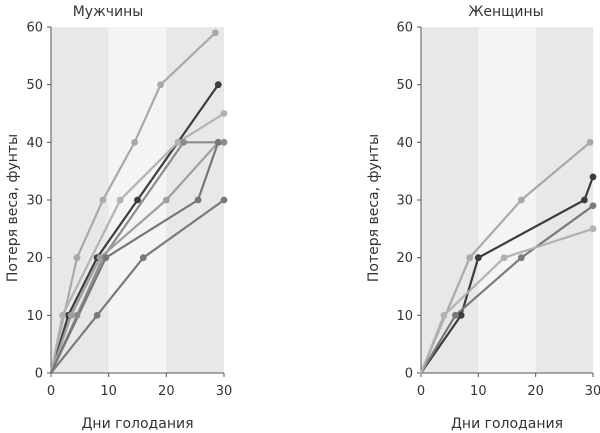  I want to click on panel-title: Мужчины, so click(108, 12).